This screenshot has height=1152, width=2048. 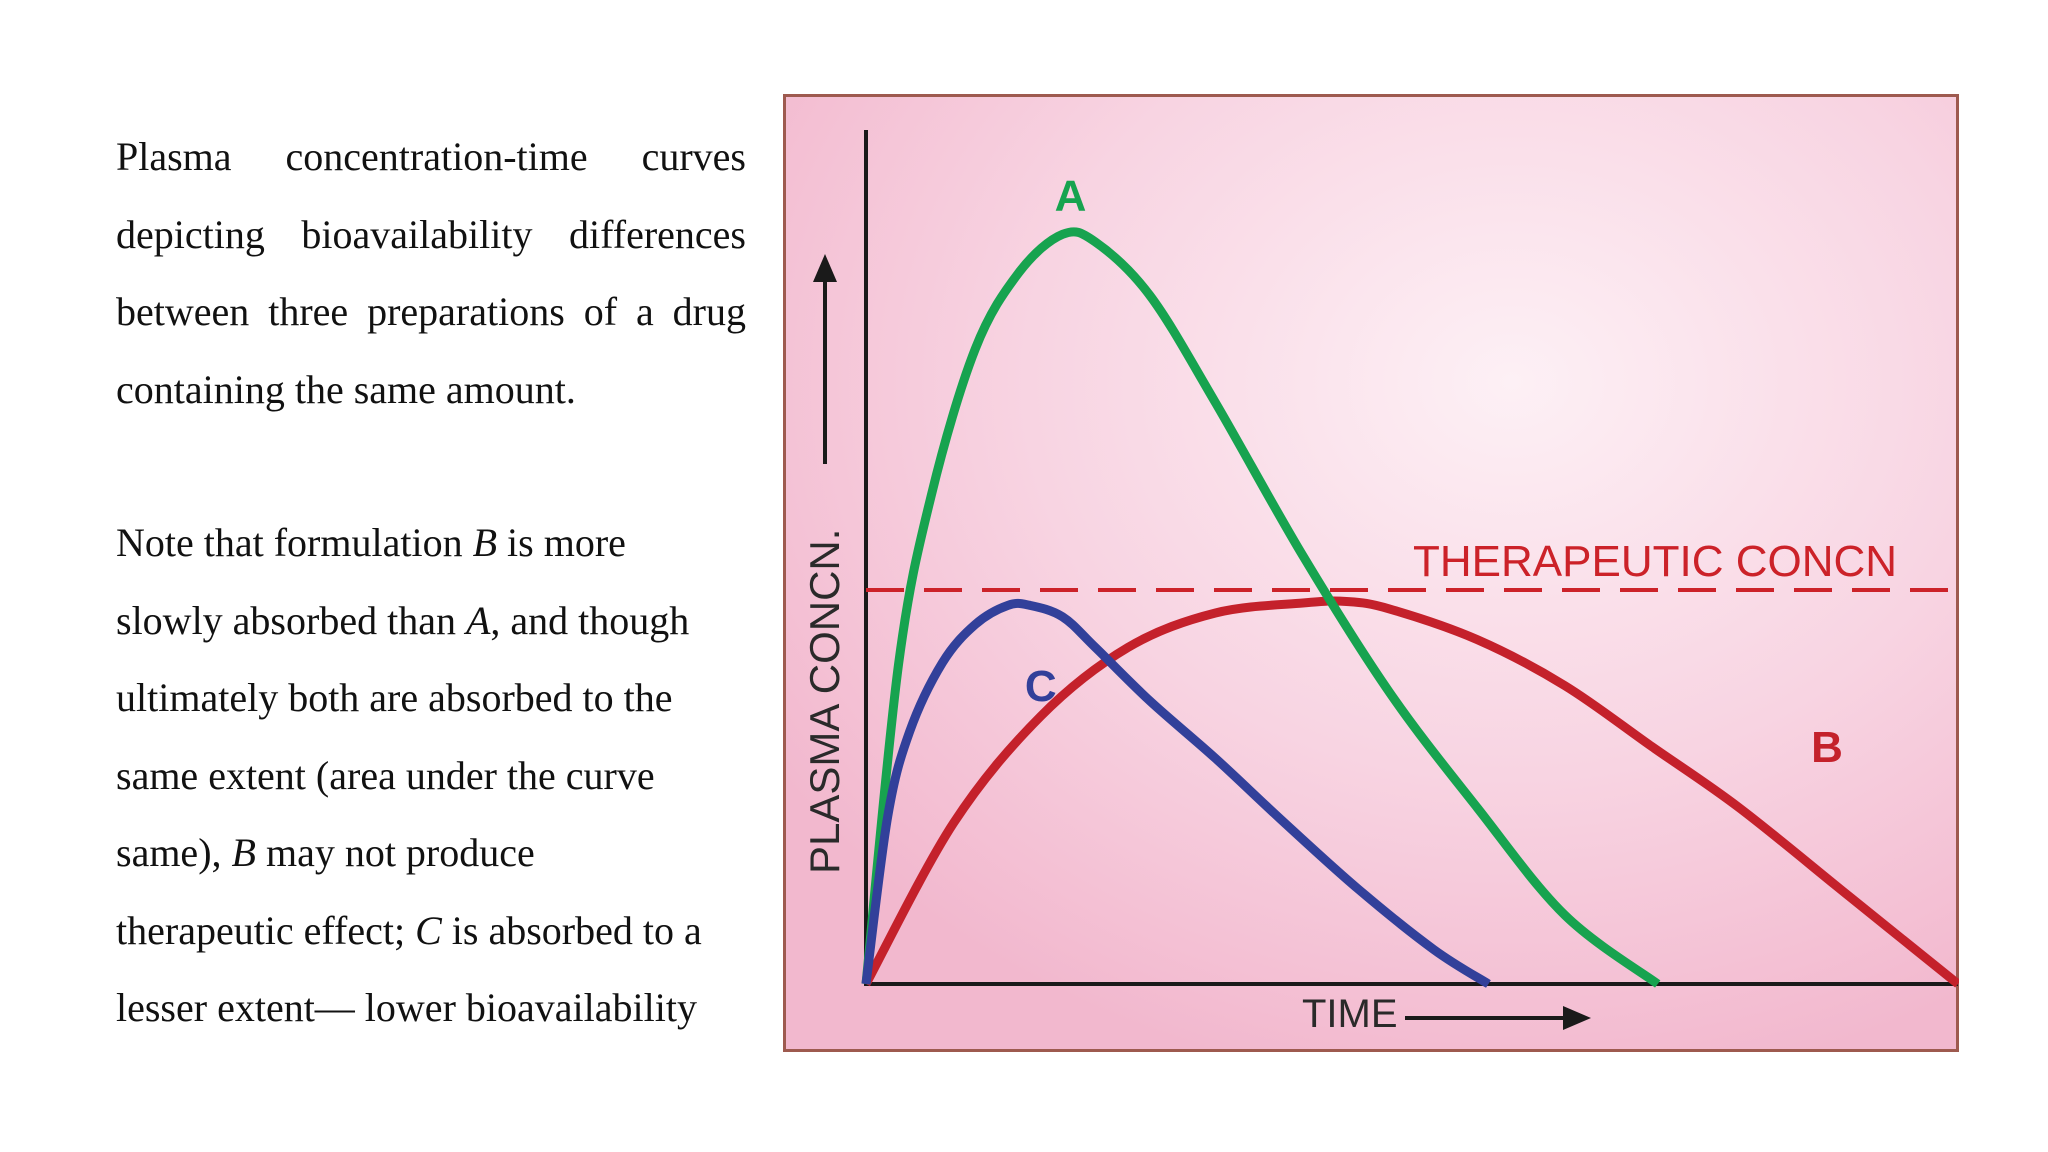 I want to click on note-text: is absorbed to a, so click(x=571, y=930).